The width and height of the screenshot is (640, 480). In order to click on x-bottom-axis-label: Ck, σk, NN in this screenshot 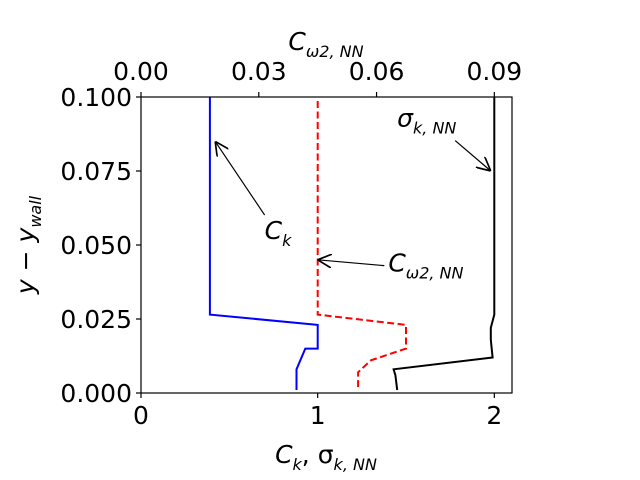, I will do `click(326, 457)`.